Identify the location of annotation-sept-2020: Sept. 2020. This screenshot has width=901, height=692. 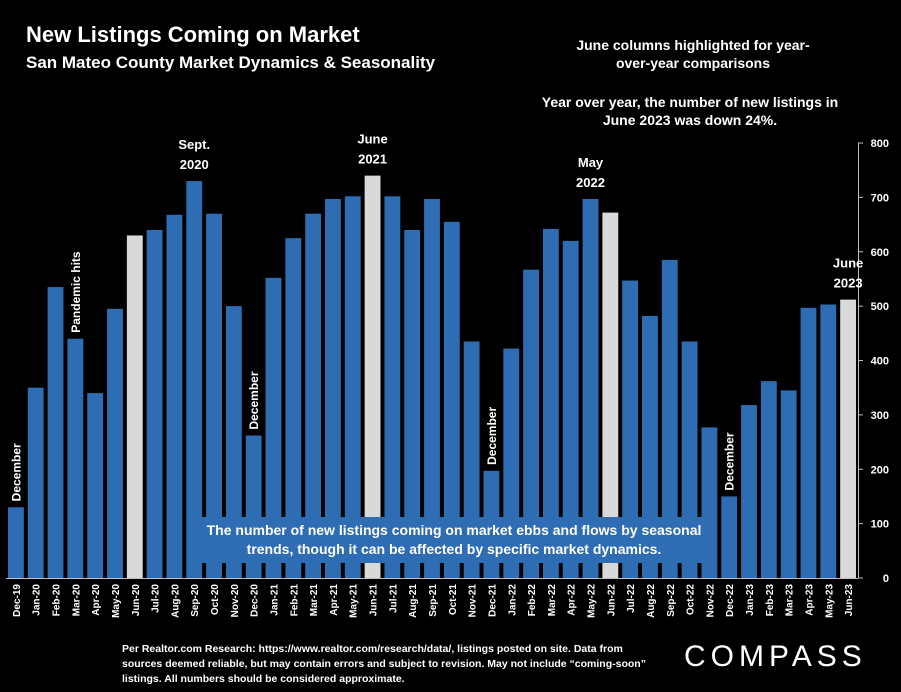
(194, 154).